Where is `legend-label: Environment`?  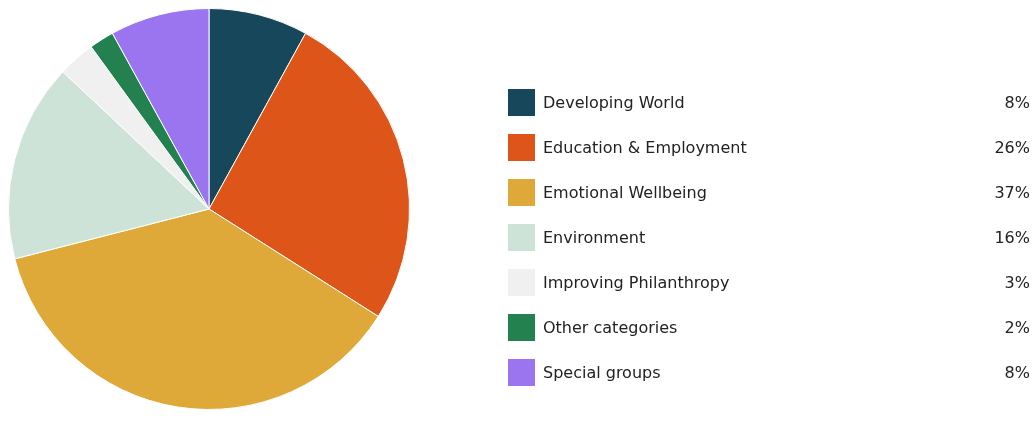
legend-label: Environment is located at coordinates (595, 237).